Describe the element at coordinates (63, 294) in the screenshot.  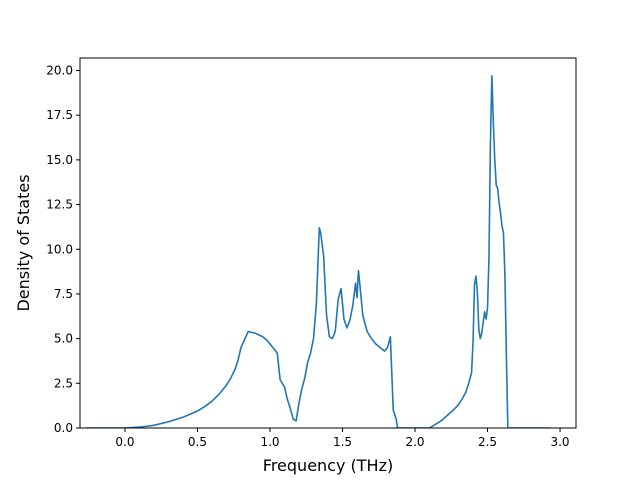
I see `y-tick-label: 7.5` at that location.